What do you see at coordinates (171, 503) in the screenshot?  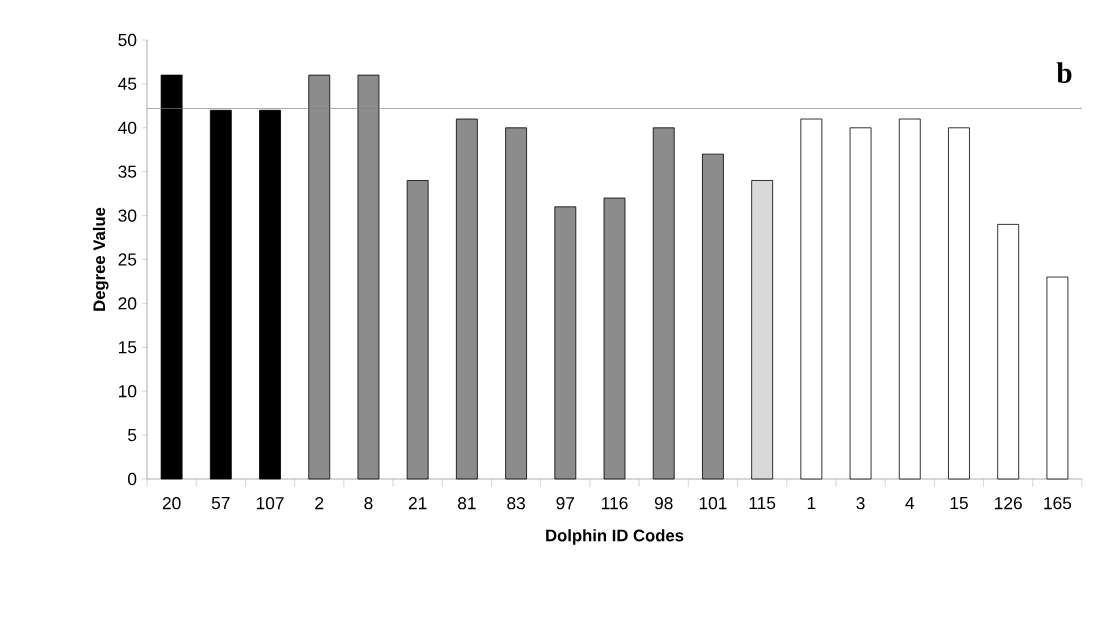 I see `x-tick-label: 20` at bounding box center [171, 503].